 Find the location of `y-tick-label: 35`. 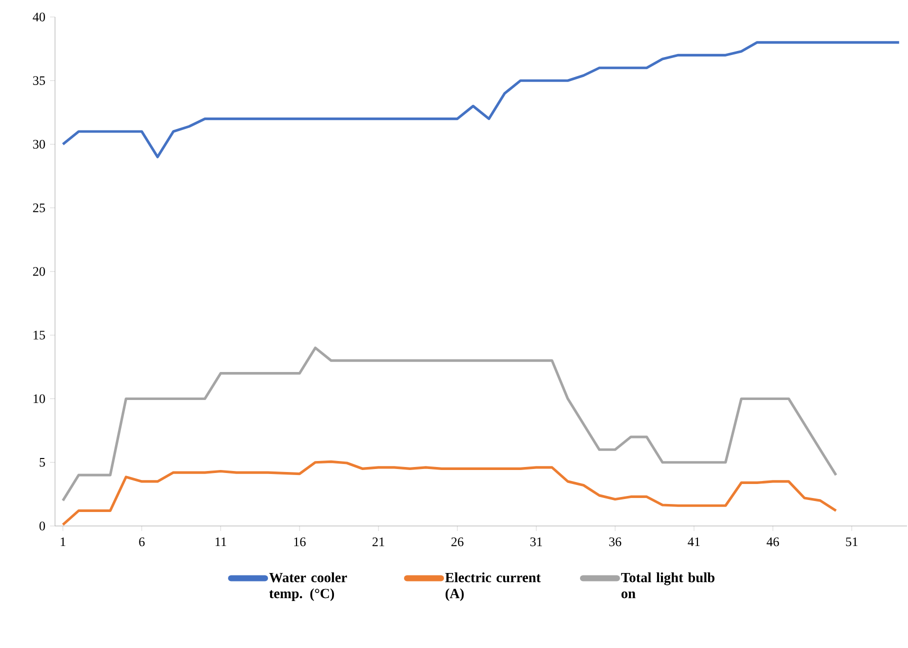

y-tick-label: 35 is located at coordinates (39, 80).